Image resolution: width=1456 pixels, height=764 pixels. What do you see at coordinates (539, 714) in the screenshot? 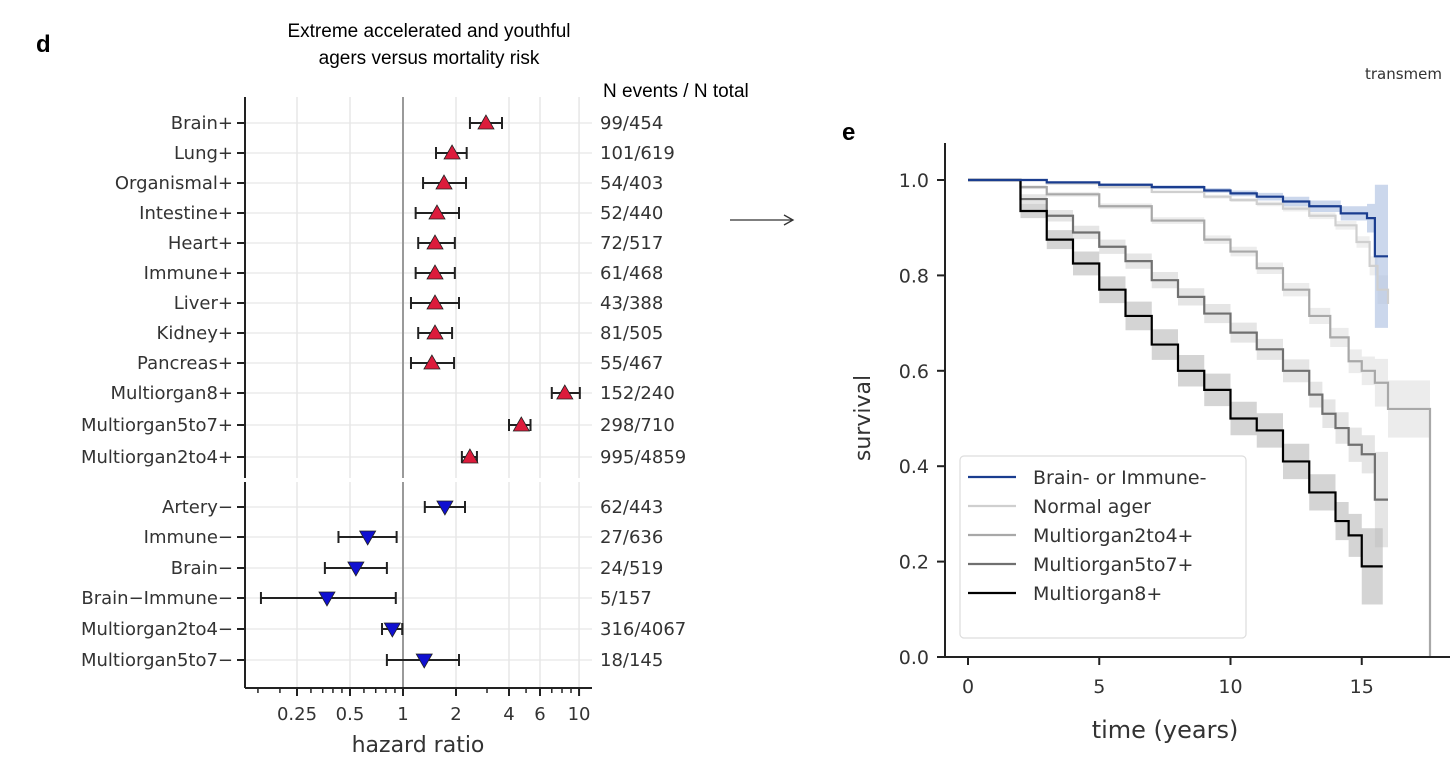
I see `x-tick-label: 6` at bounding box center [539, 714].